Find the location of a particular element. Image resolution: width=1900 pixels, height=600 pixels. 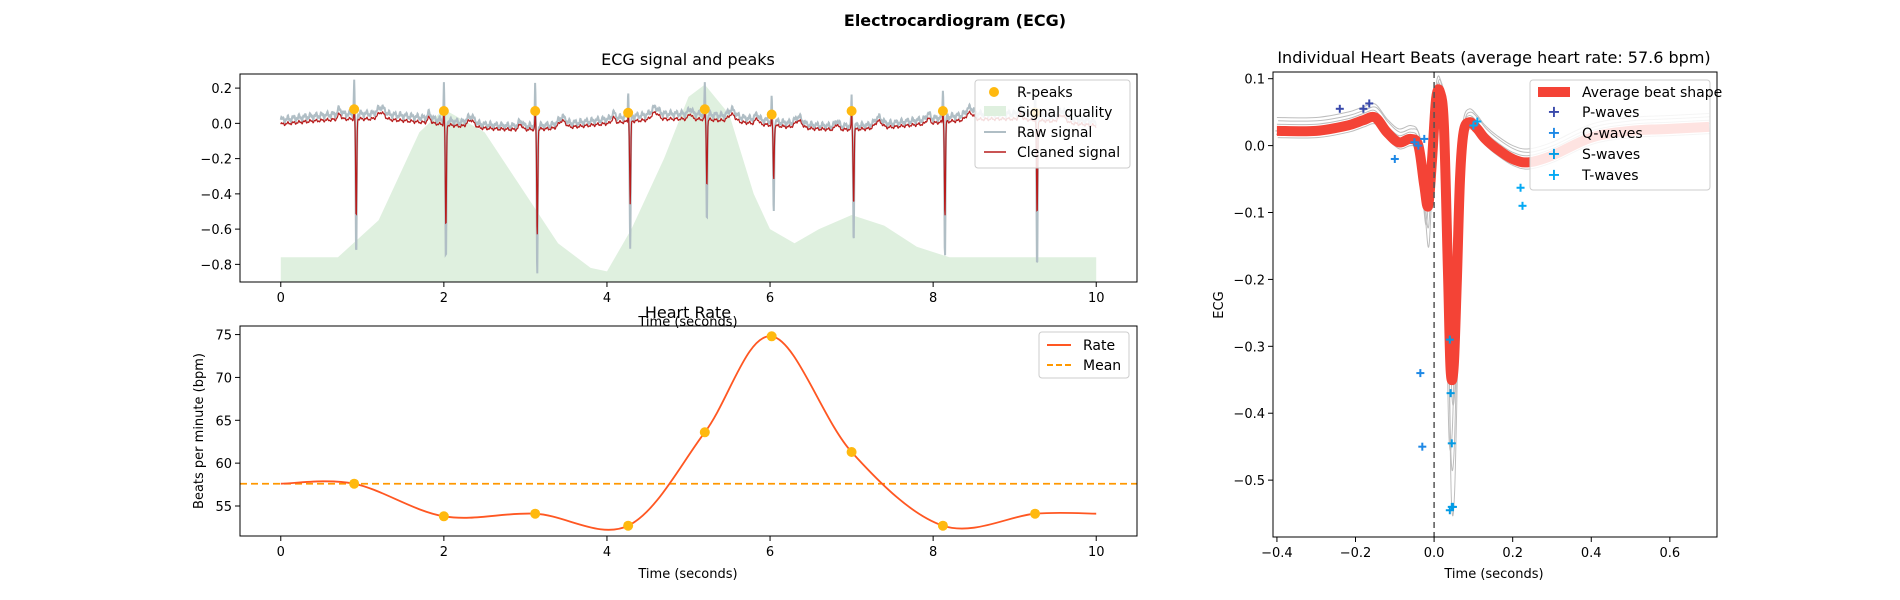

beats-xtick-label: 0.2 is located at coordinates (1512, 553).